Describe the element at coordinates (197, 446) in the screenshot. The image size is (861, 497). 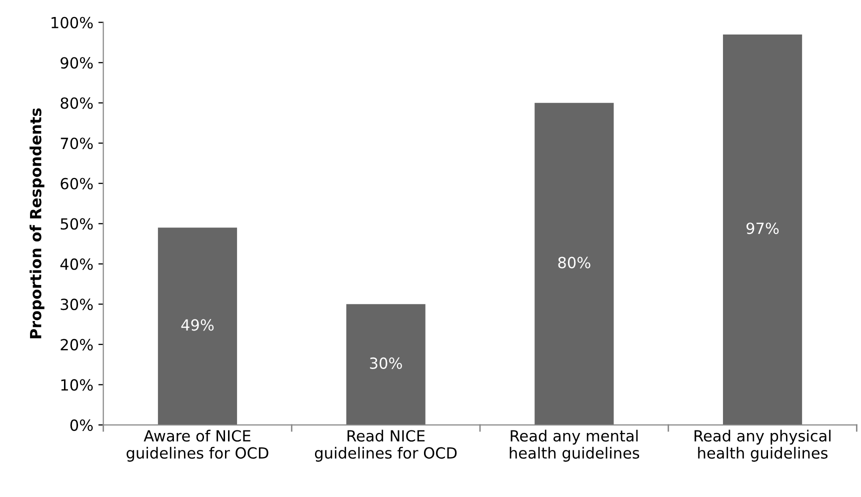
I see `x-tick-label: Aware of NICE guidelines for OCD` at that location.